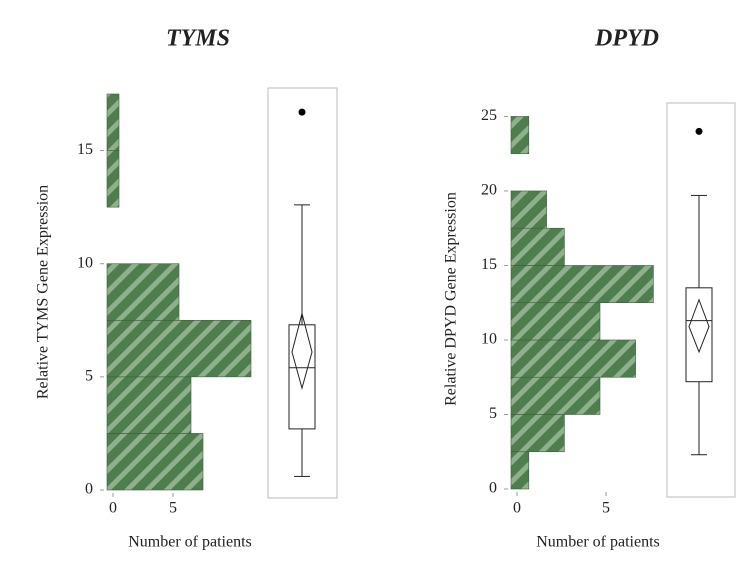 This screenshot has height=563, width=746. What do you see at coordinates (489, 115) in the screenshot?
I see `y-tick-label: 25` at bounding box center [489, 115].